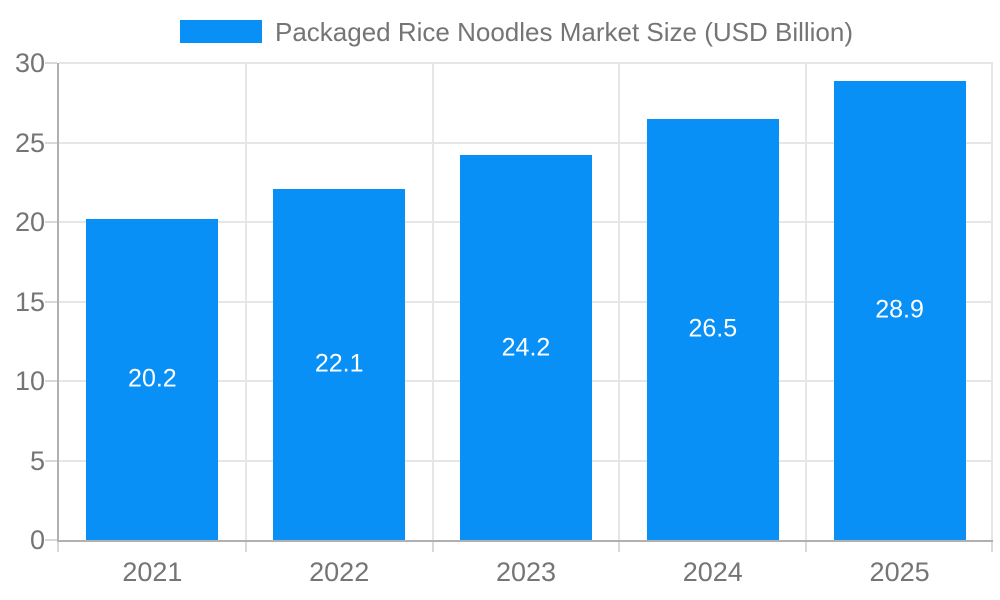 This screenshot has width=1000, height=600. What do you see at coordinates (152, 572) in the screenshot?
I see `x-tick-label: 2021` at bounding box center [152, 572].